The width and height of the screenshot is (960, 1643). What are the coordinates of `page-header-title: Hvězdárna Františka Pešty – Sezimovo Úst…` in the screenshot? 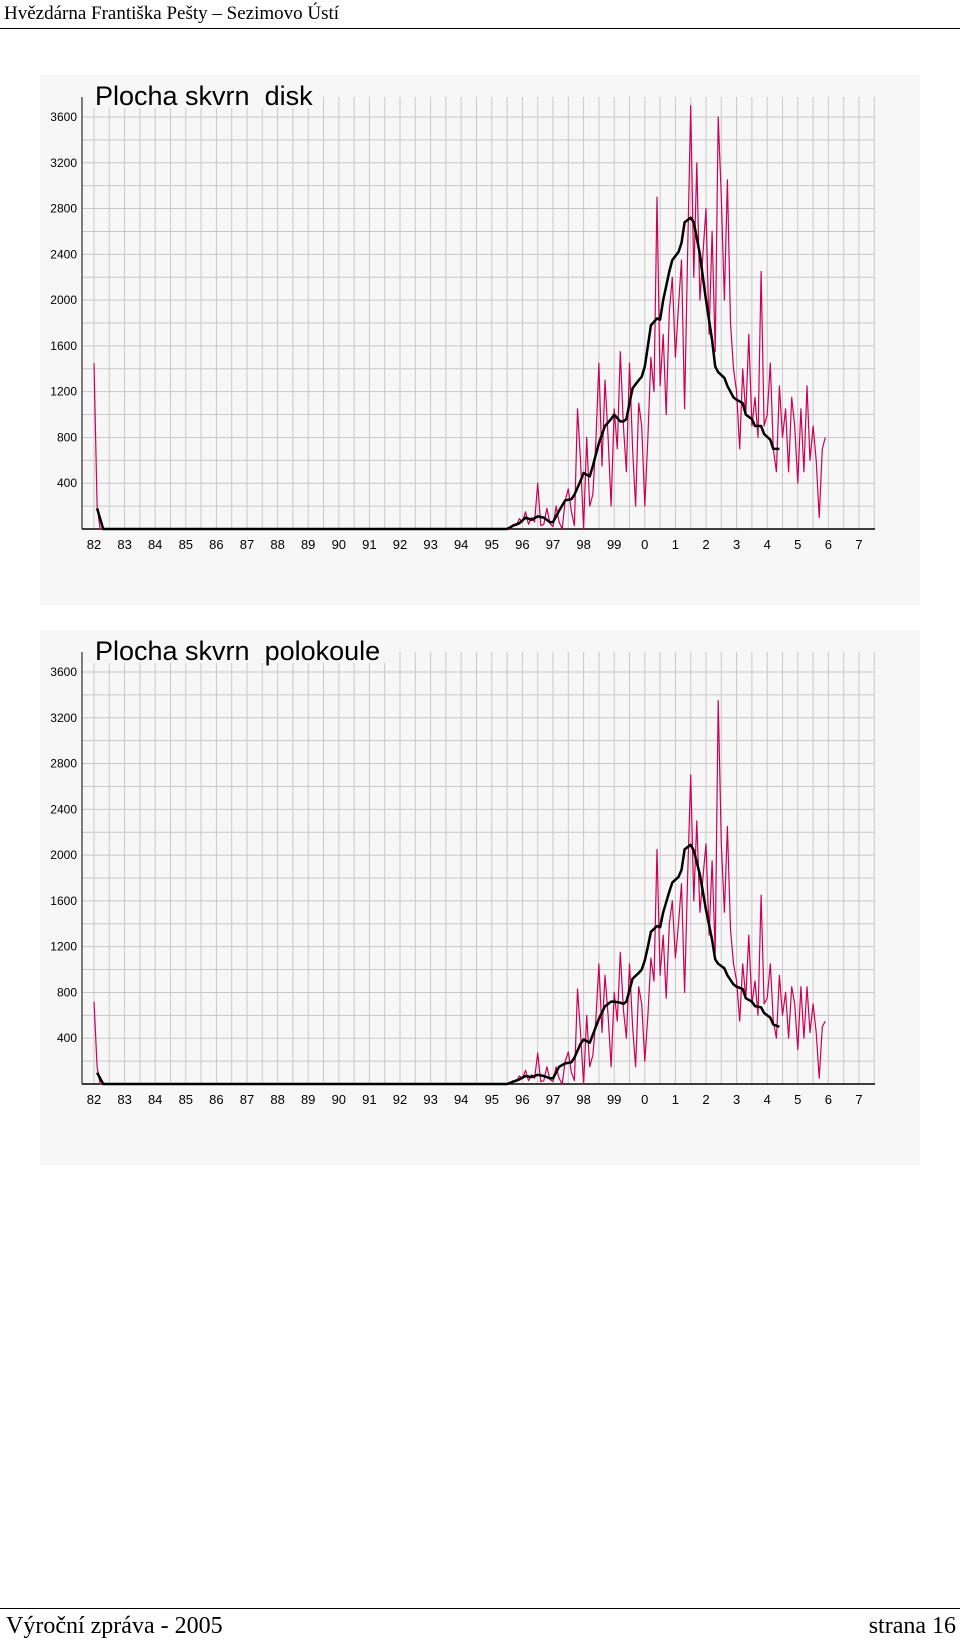 It's located at (172, 13).